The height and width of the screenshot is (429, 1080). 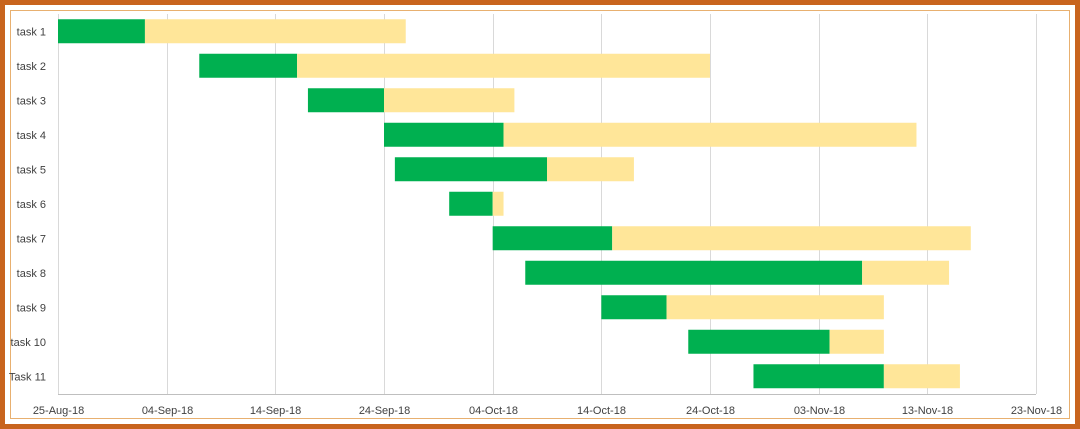 I want to click on category-label: task 8, so click(x=31, y=274).